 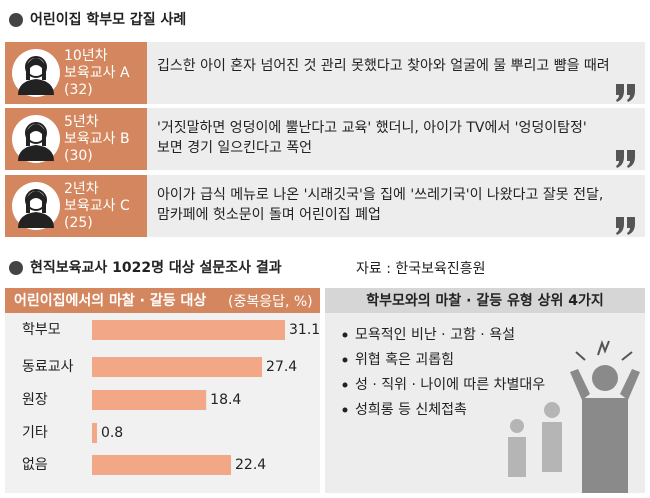 What do you see at coordinates (41, 330) in the screenshot?
I see `category-label: 학부모` at bounding box center [41, 330].